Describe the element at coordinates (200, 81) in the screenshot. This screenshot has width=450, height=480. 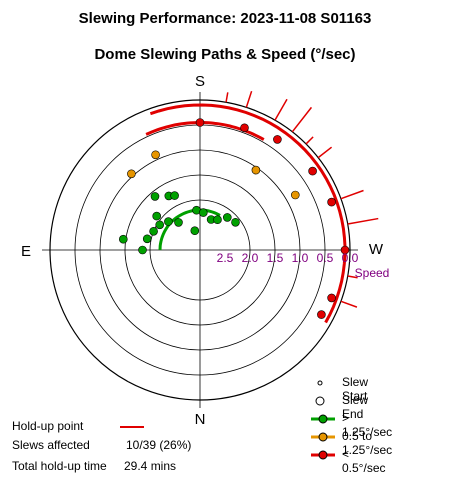
I see `compass-top-label: S` at that location.